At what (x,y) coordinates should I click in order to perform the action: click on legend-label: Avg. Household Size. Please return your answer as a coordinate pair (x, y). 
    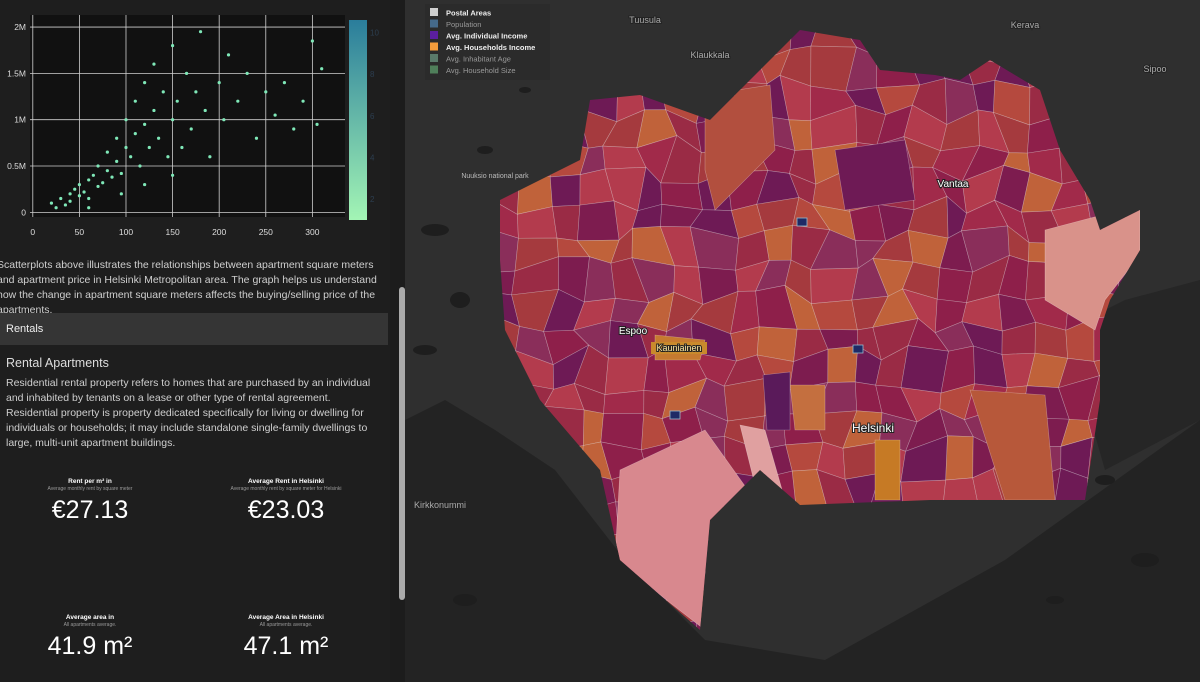
    Looking at the image, I should click on (481, 70).